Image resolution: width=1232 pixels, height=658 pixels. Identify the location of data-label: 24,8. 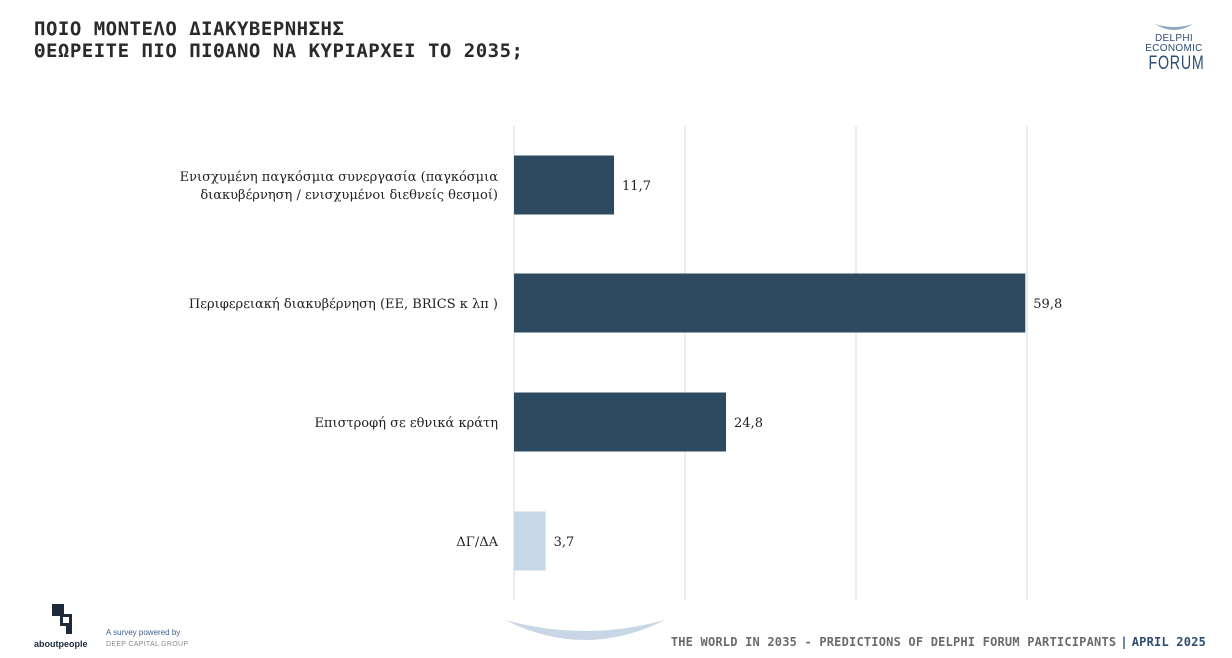
(748, 423).